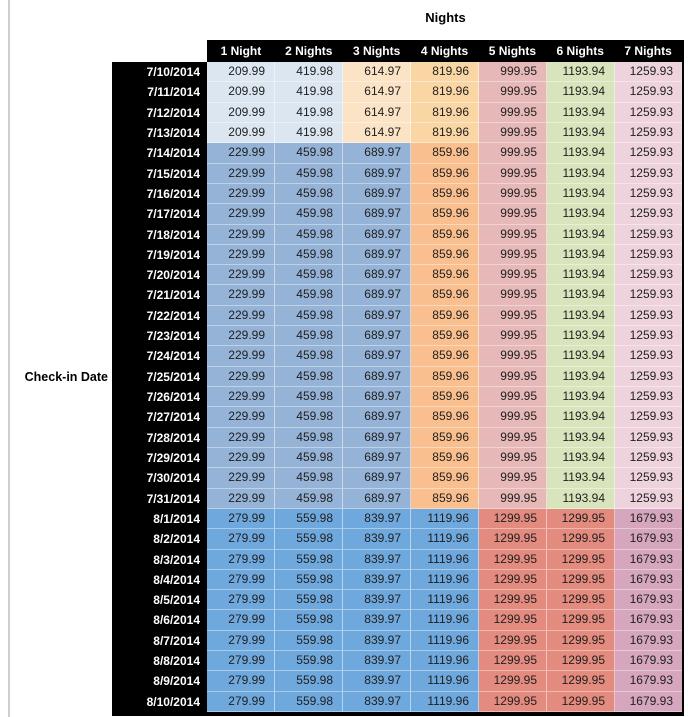 Image resolution: width=688 pixels, height=717 pixels. I want to click on row-label-date: 8/6/2014, so click(159, 620).